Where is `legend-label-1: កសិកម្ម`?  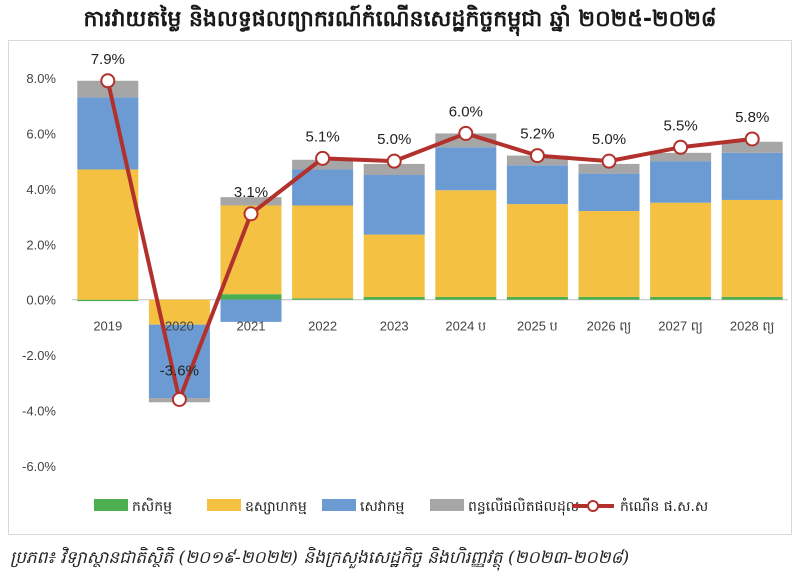
legend-label-1: កសិកម្ម is located at coordinates (152, 506).